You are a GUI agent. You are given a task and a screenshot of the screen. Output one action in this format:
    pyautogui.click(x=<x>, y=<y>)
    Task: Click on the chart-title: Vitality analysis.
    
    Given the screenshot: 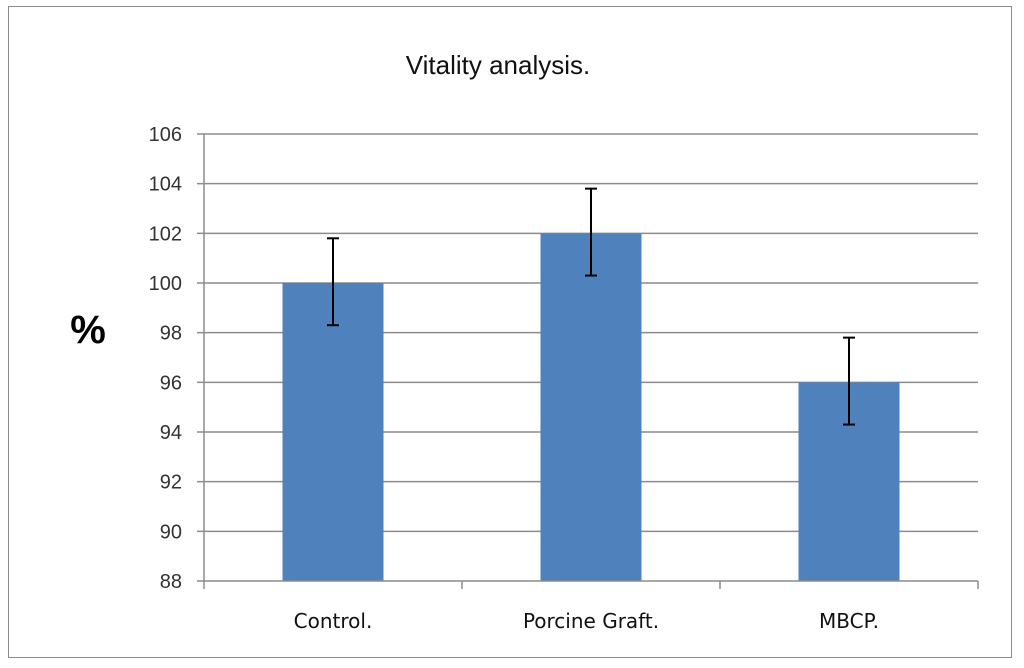 What is the action you would take?
    pyautogui.click(x=498, y=65)
    